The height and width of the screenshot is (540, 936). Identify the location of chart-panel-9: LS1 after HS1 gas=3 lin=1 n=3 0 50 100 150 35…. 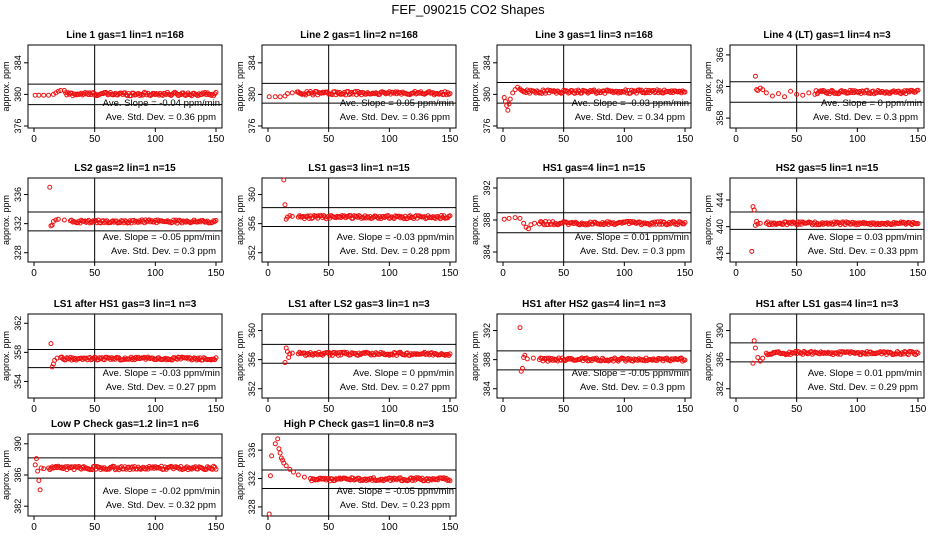
(113, 357).